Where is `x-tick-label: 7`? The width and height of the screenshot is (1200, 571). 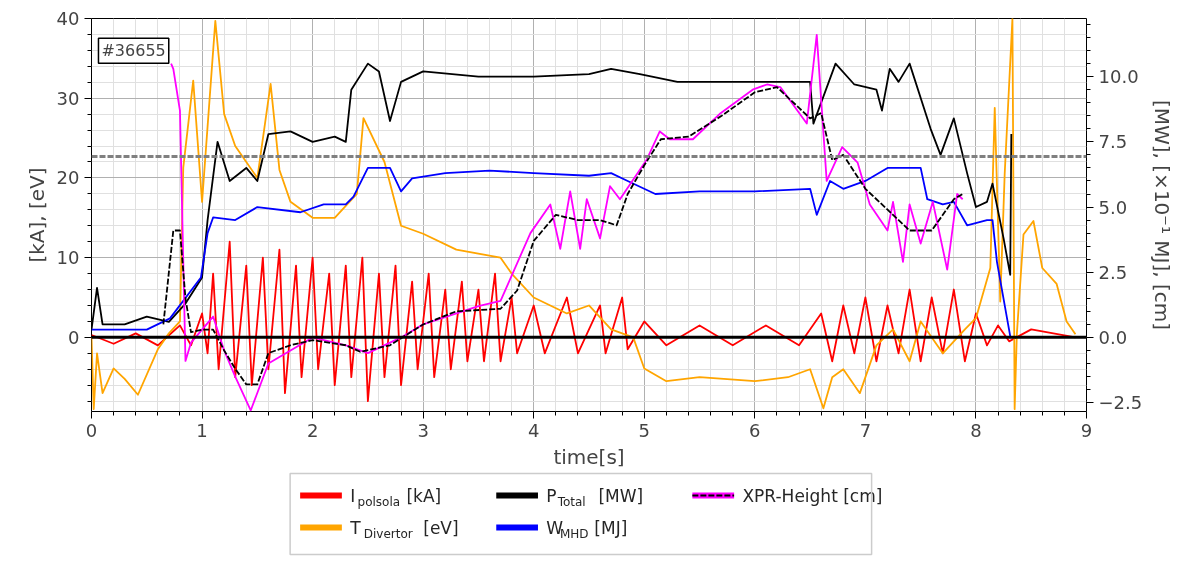
x-tick-label: 7 is located at coordinates (865, 430).